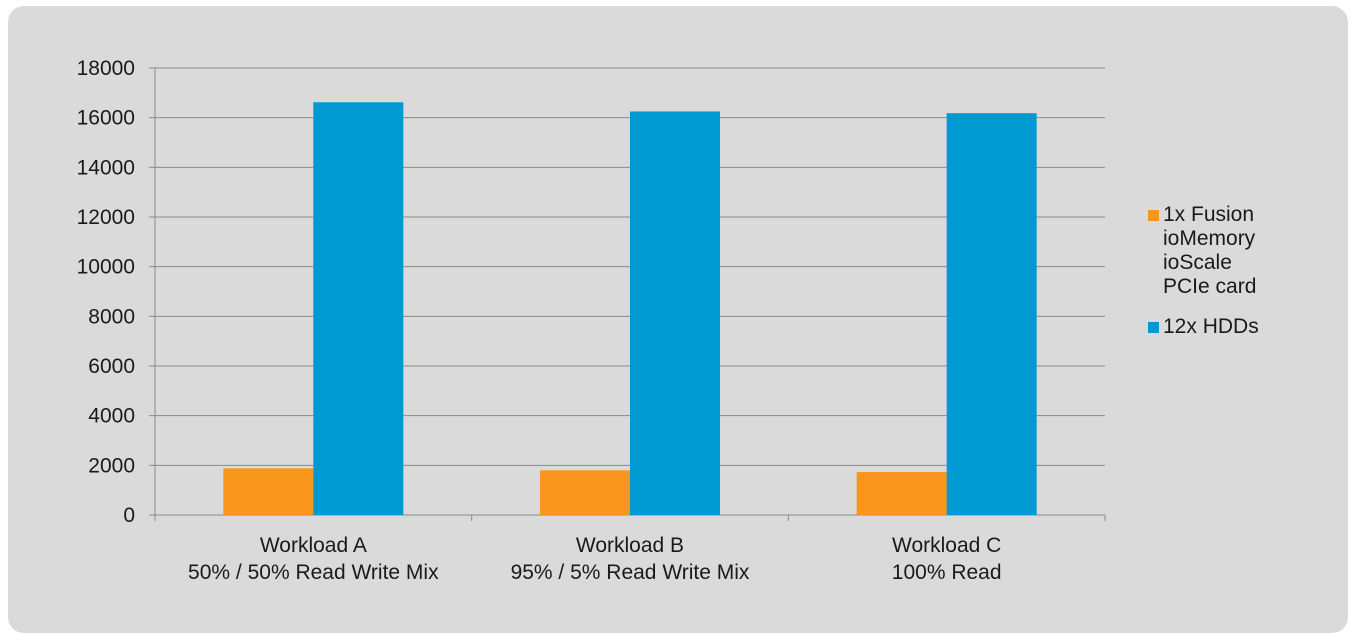 Image resolution: width=1351 pixels, height=635 pixels. Describe the element at coordinates (1211, 326) in the screenshot. I see `legend-label-hdds: 12x HDDs` at that location.